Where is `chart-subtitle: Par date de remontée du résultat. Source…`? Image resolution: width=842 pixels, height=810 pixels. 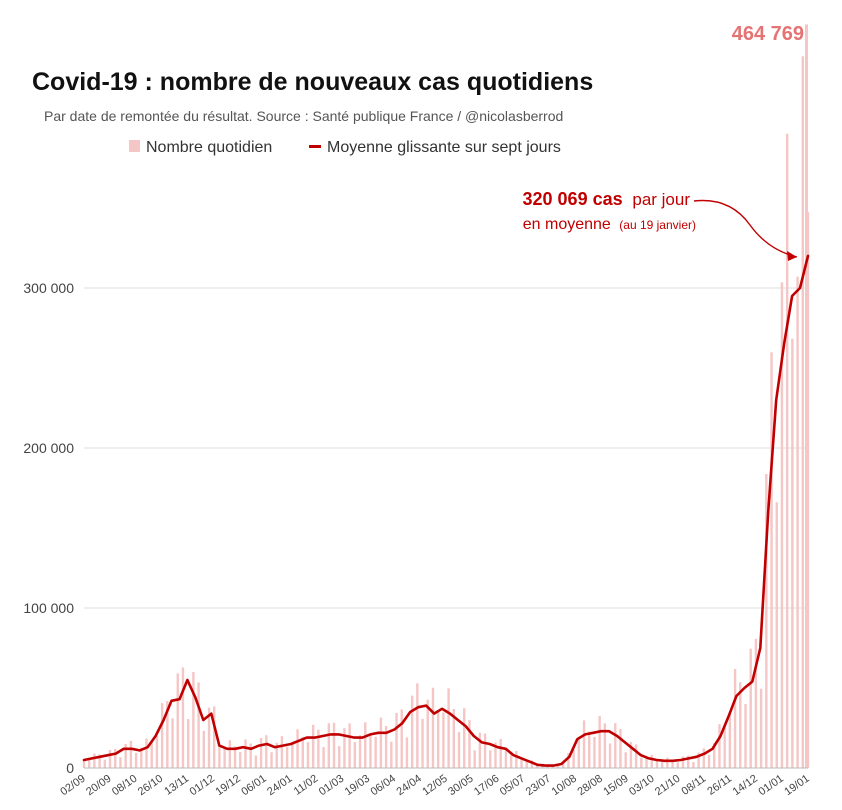
chart-subtitle: Par date de remontée du résultat. Source… is located at coordinates (303, 116).